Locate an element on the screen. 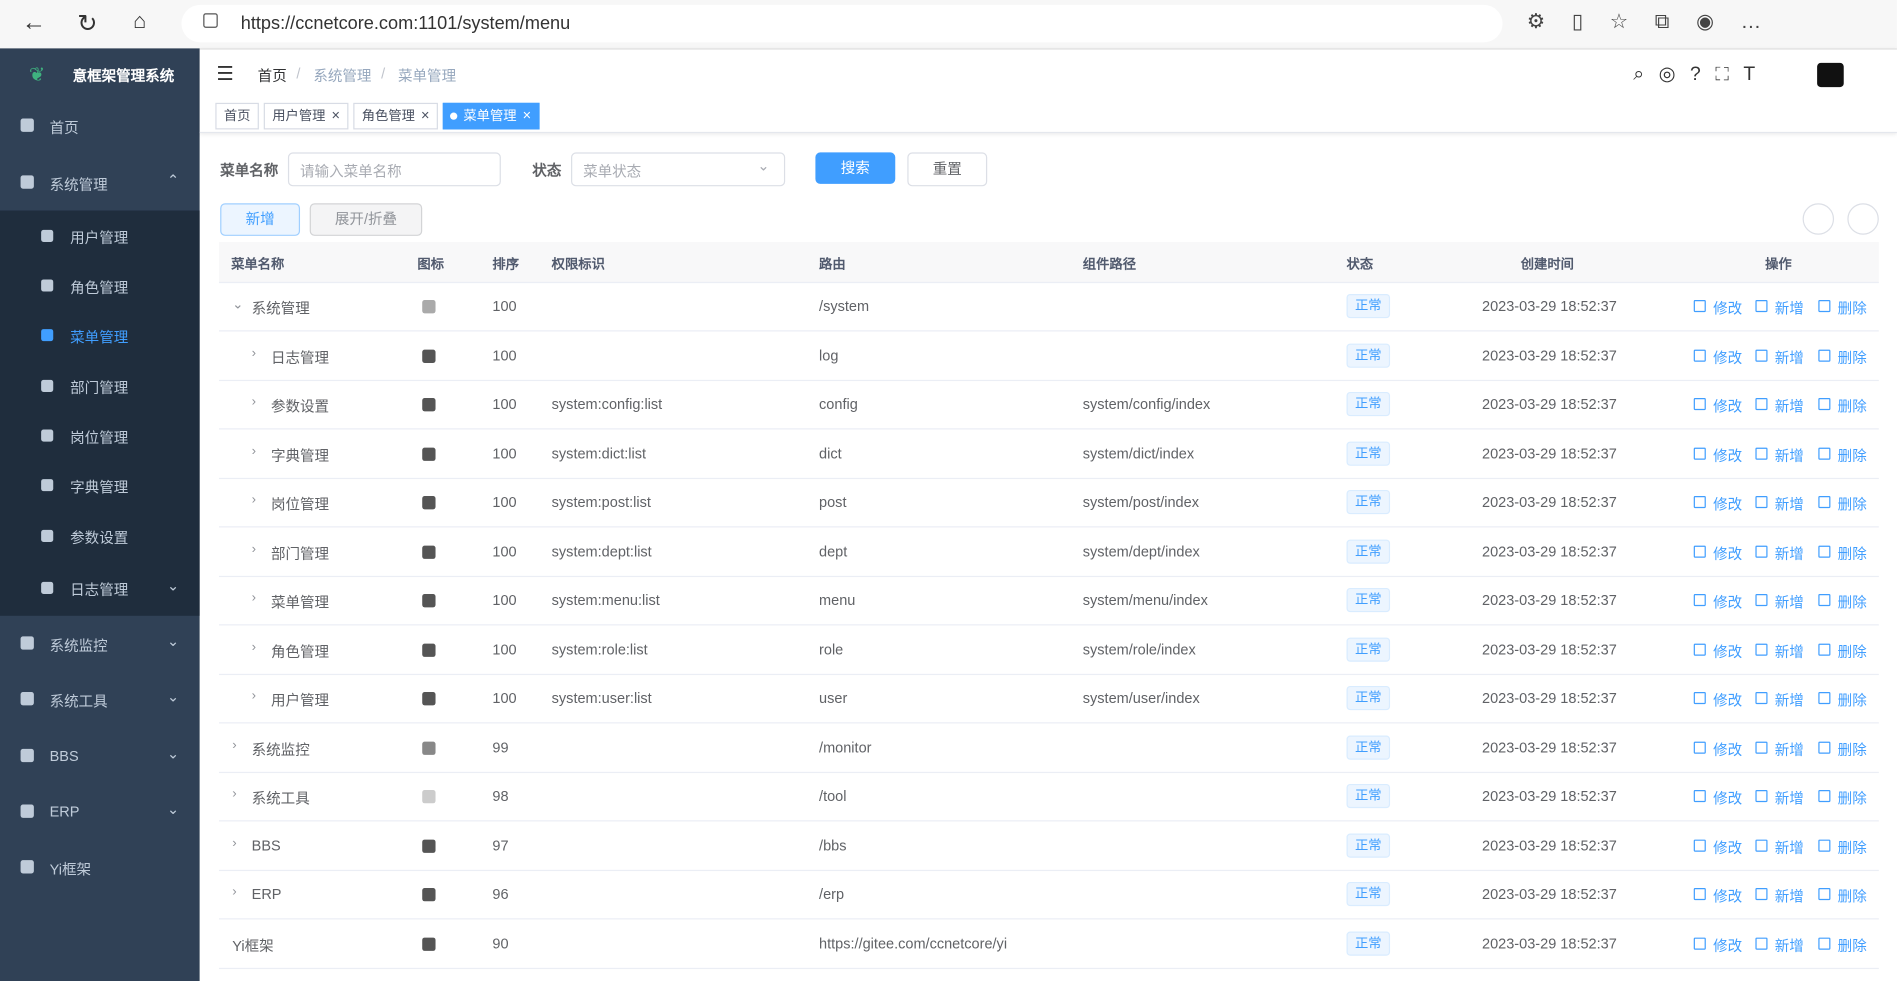 This screenshot has height=981, width=1897. input is located at coordinates (394, 169).